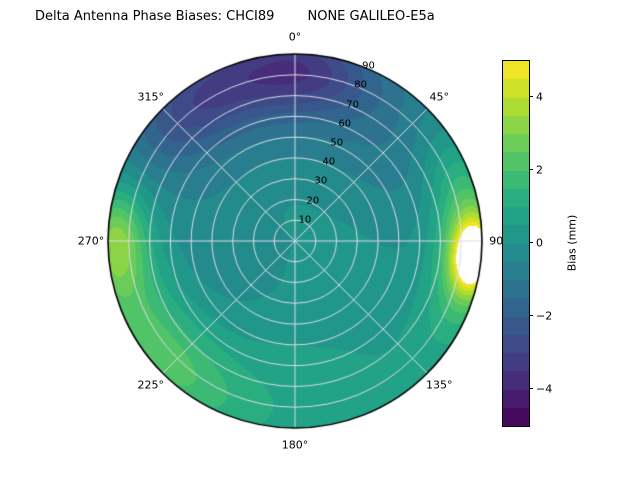  What do you see at coordinates (439, 97) in the screenshot?
I see `angular-tick-label: 45°` at bounding box center [439, 97].